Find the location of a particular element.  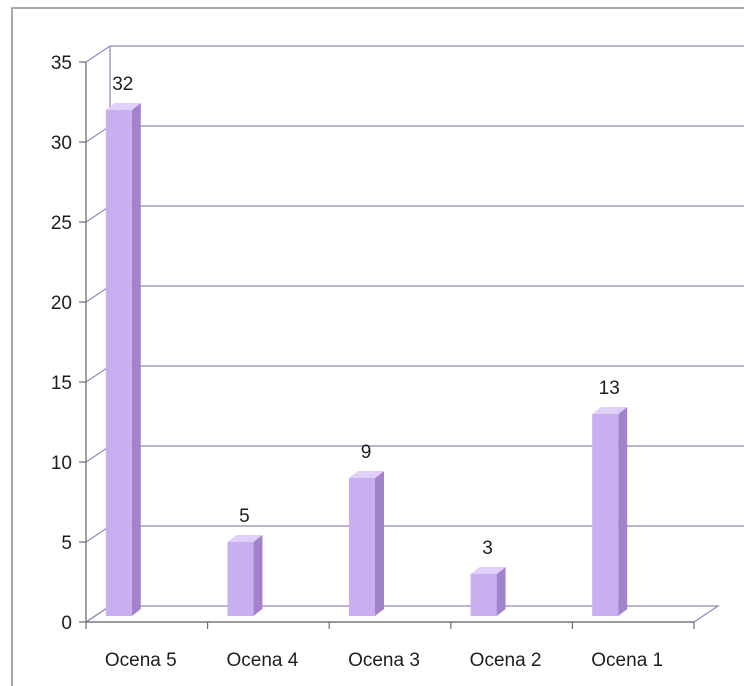

x-category-label-ocena-1: Ocena 1 is located at coordinates (627, 660).